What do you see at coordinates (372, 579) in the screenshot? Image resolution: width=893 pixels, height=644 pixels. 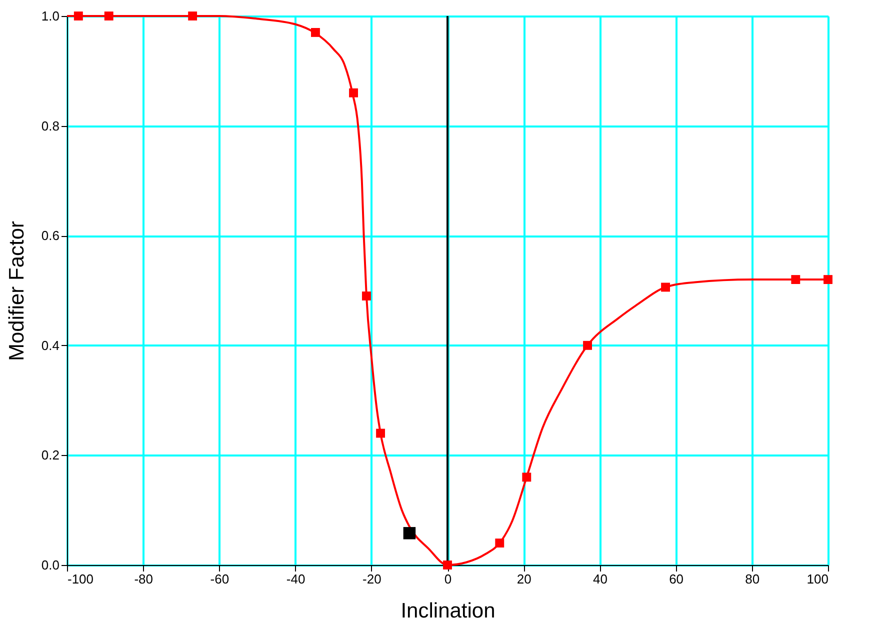 I see `x-tick-label: -20` at bounding box center [372, 579].